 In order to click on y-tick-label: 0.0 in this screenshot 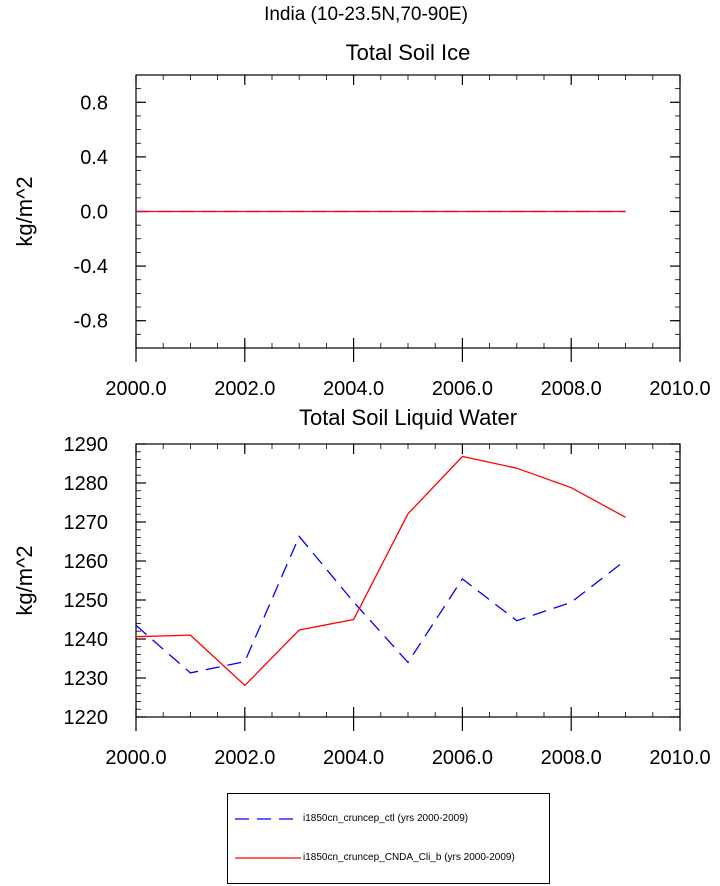, I will do `click(94, 213)`.